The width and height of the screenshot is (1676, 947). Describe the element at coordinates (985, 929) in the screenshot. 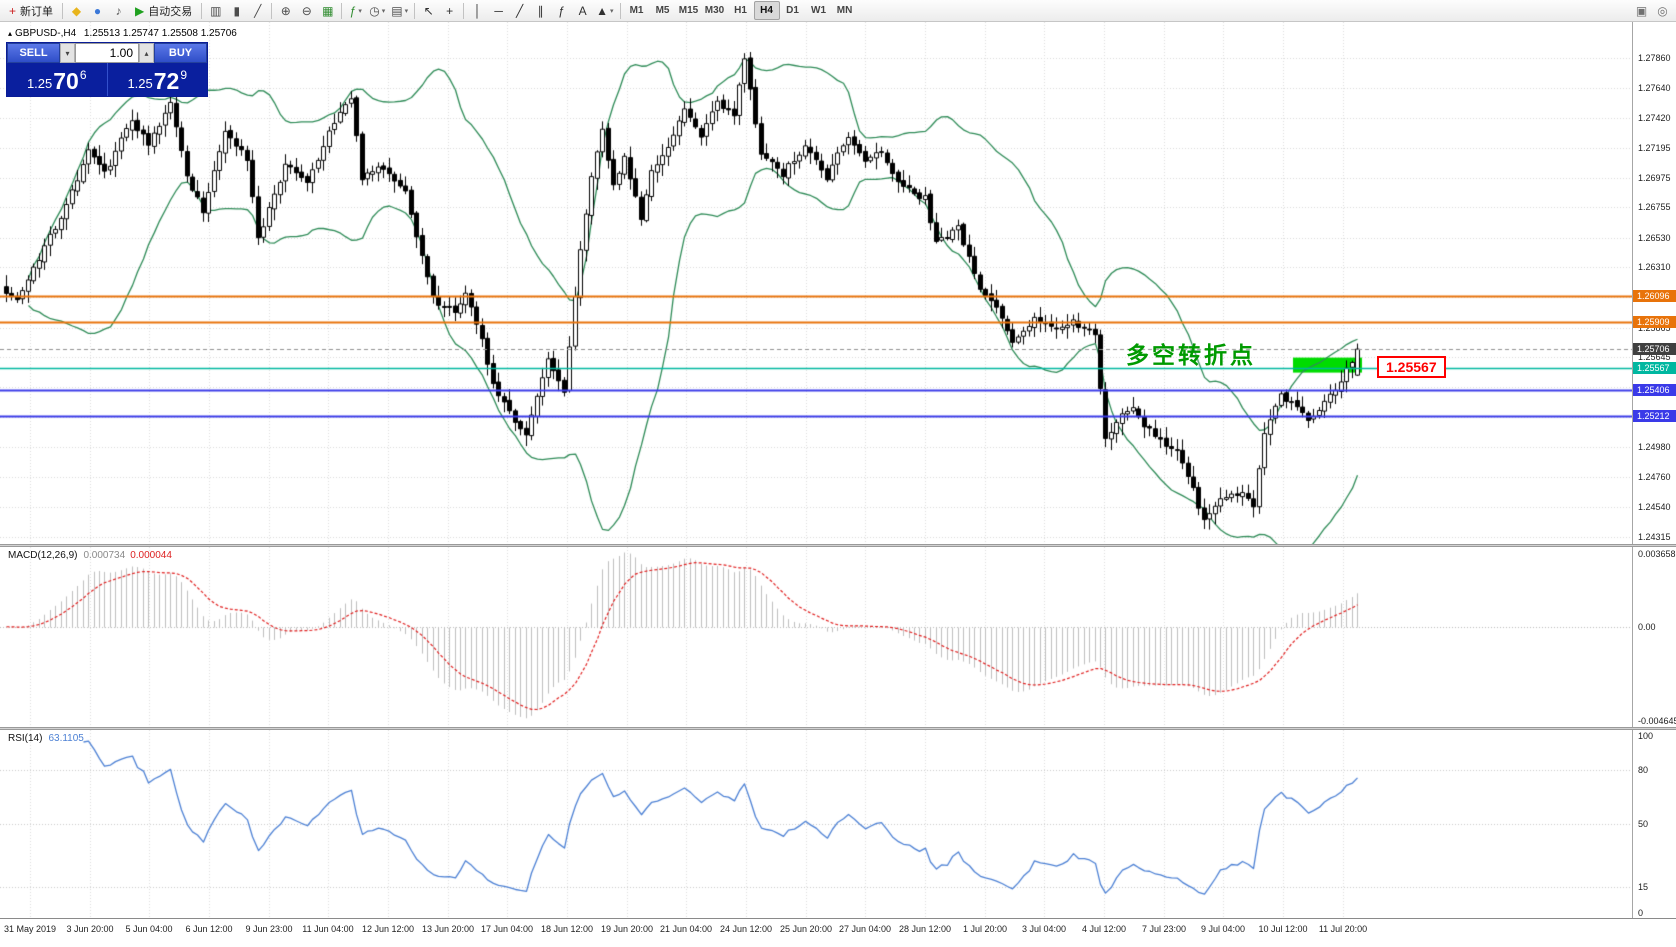

I see `time-axis-label: 1 Jul 20:00` at that location.